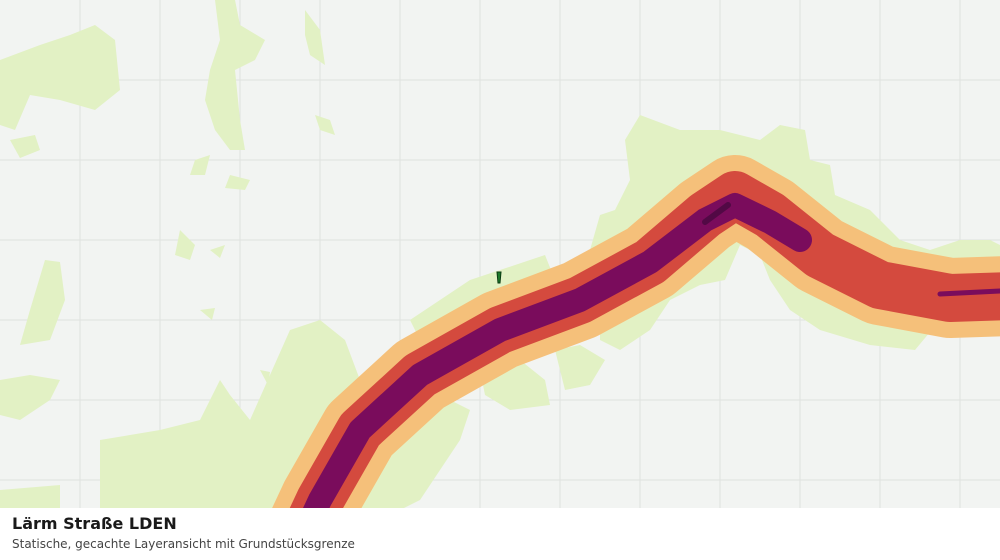 This screenshot has height=560, width=1000. What do you see at coordinates (499, 277) in the screenshot?
I see `parcel-marker` at bounding box center [499, 277].